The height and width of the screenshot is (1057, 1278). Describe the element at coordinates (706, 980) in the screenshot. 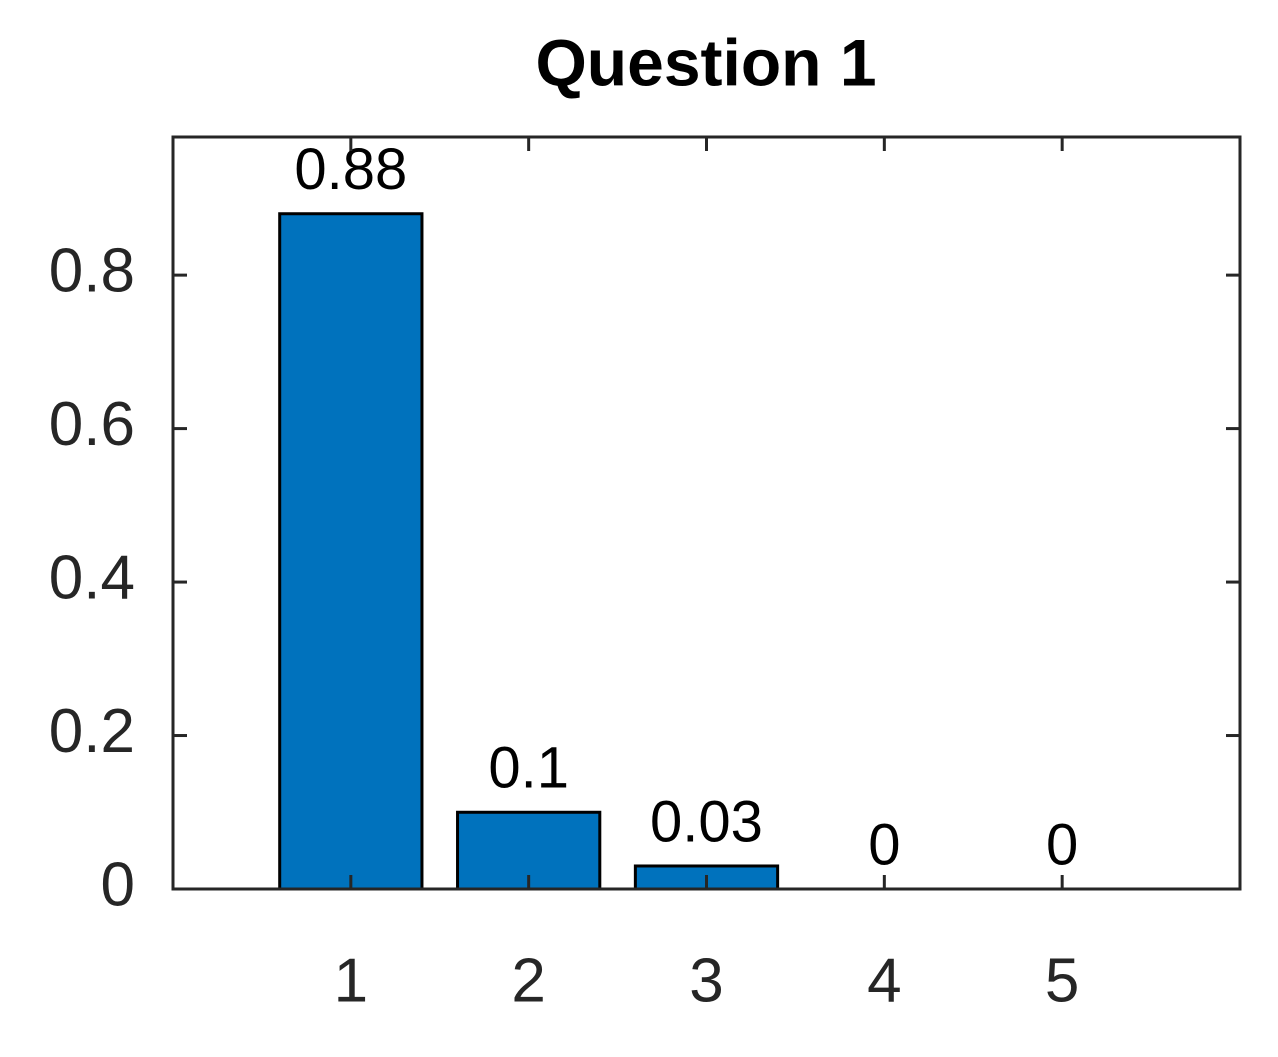

I see `x-tick-label: 3` at that location.